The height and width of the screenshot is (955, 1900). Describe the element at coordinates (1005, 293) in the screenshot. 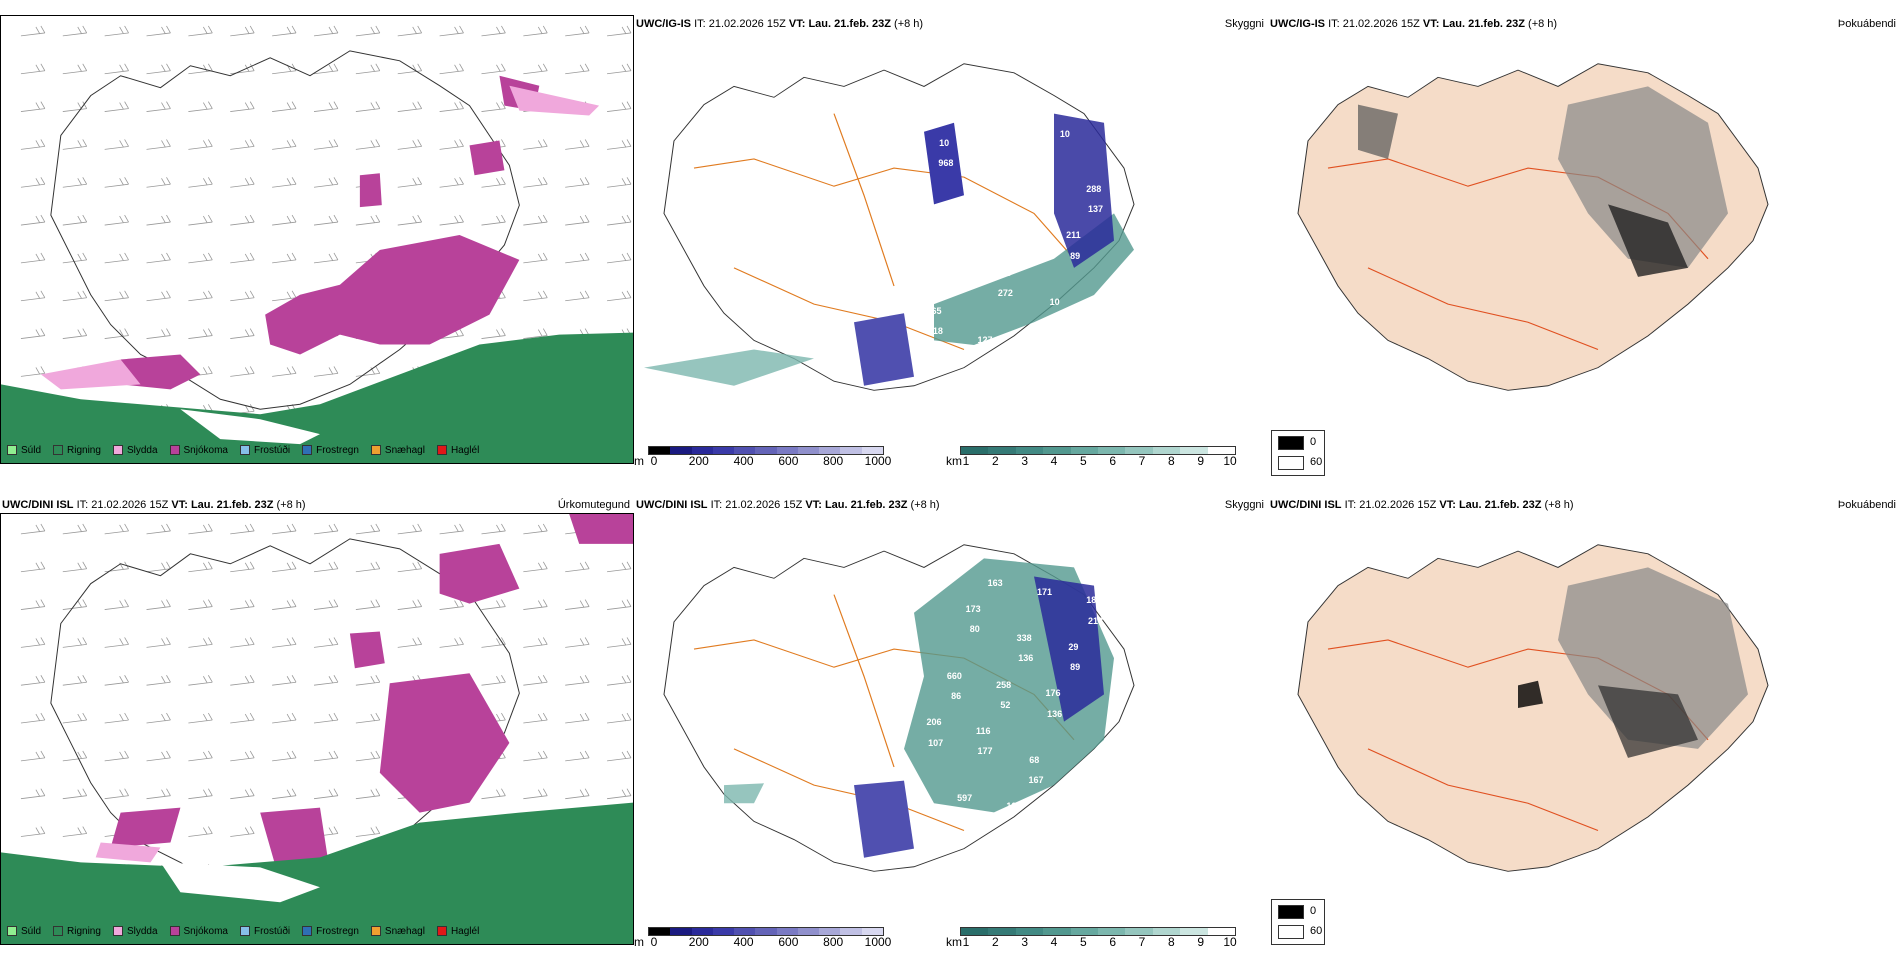

I see `visibility-value-label: 272` at that location.